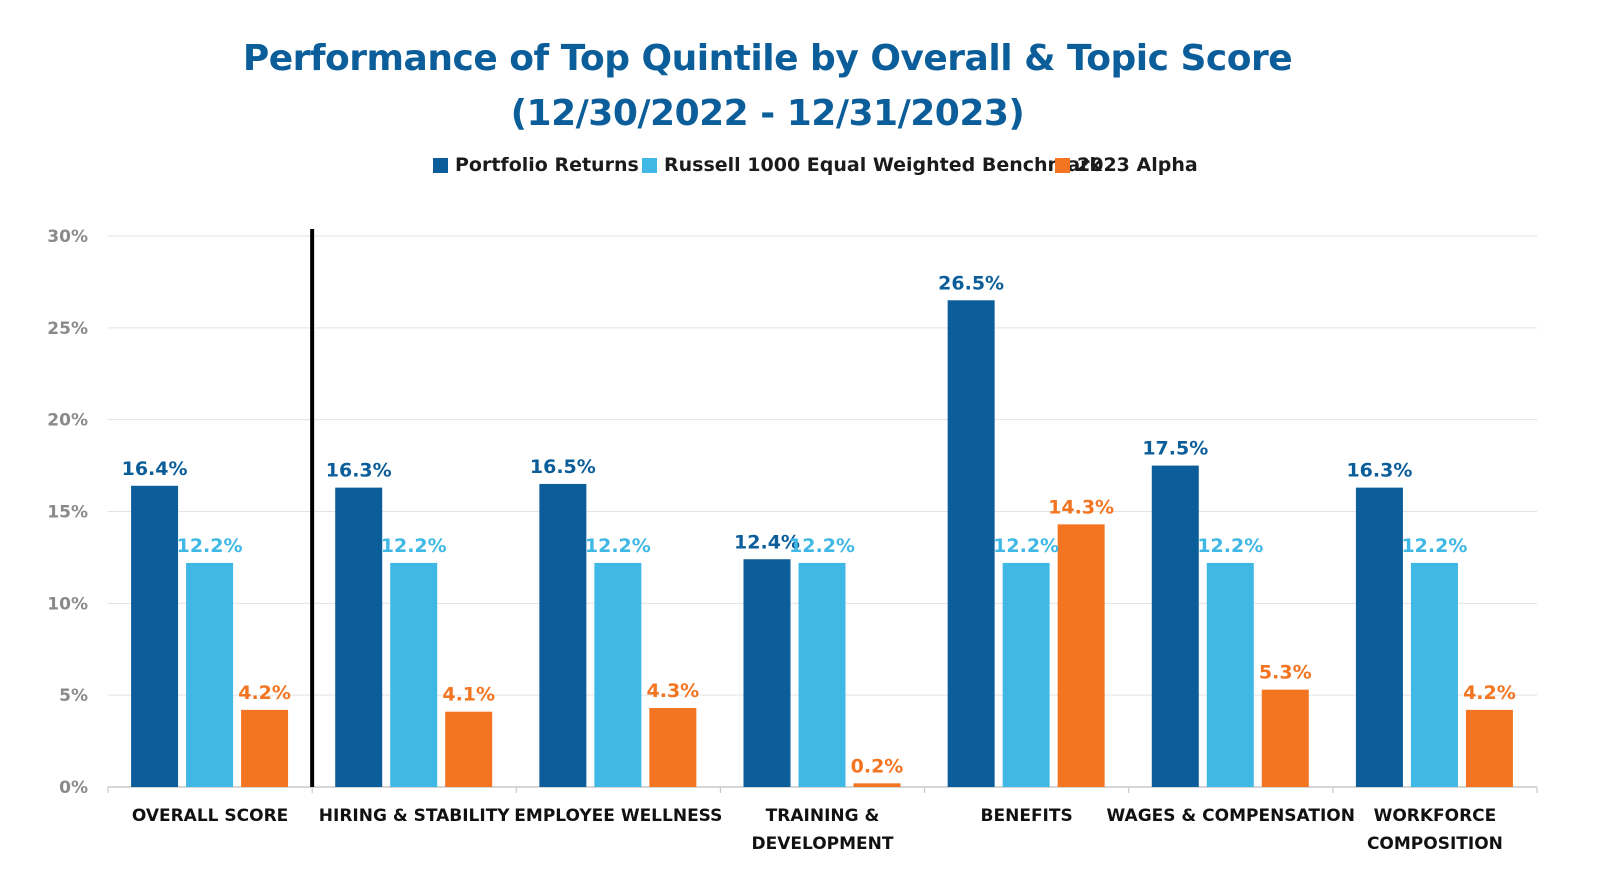  I want to click on legend-item-2023-alpha: 2023 Alpha, so click(1126, 165).